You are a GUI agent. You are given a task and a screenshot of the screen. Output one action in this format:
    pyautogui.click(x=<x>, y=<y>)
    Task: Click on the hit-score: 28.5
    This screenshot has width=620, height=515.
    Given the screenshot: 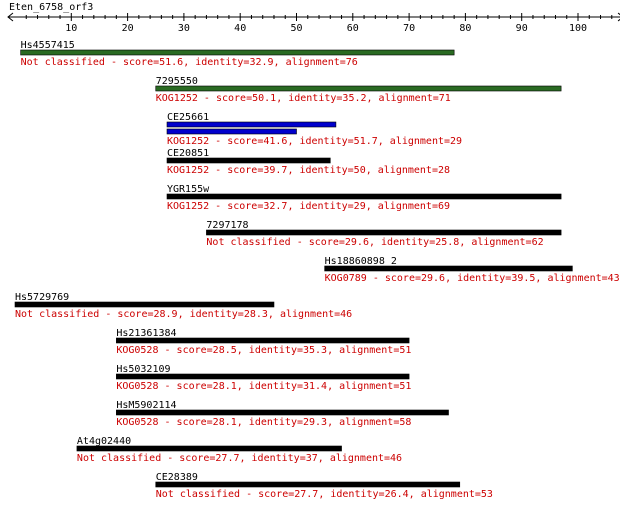 What is the action you would take?
    pyautogui.click(x=225, y=350)
    